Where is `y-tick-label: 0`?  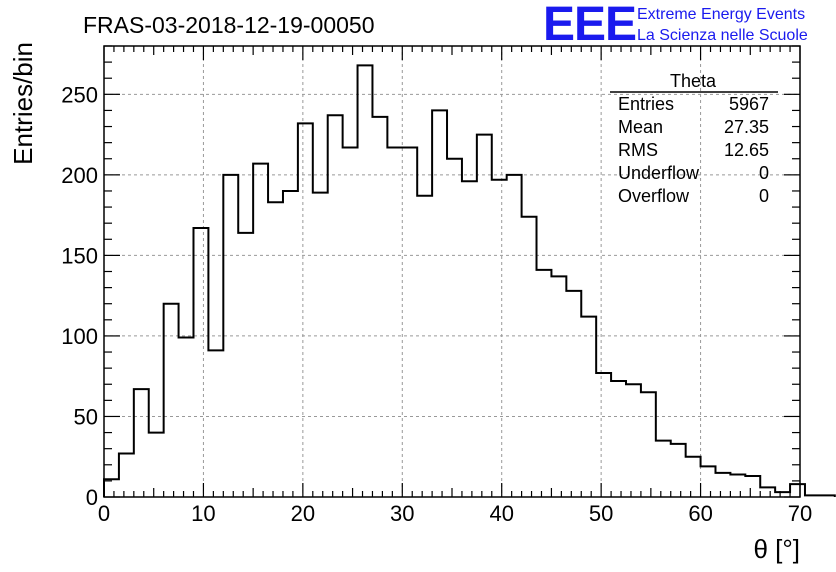
y-tick-label: 0 is located at coordinates (92, 497).